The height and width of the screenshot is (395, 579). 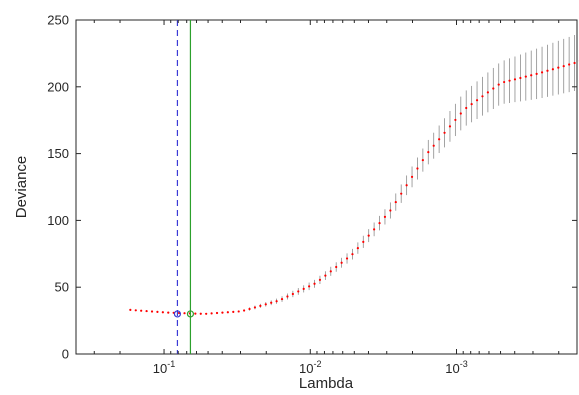 What do you see at coordinates (58, 20) in the screenshot?
I see `y-tick-label: 250` at bounding box center [58, 20].